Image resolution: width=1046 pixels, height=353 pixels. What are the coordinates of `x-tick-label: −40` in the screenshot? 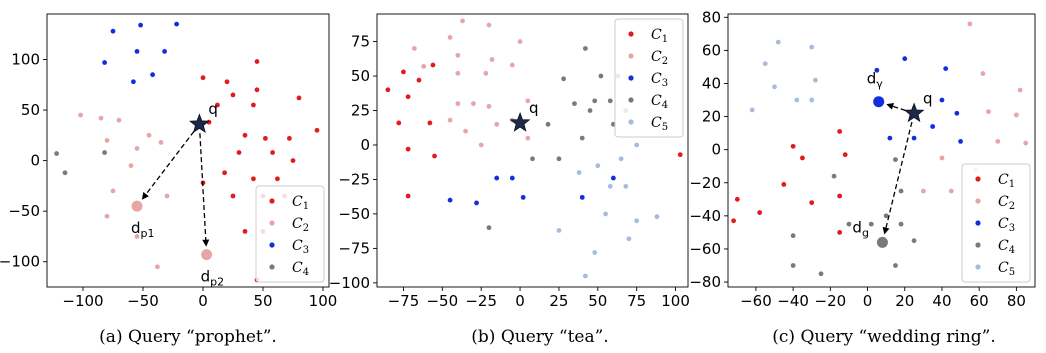 It's located at (793, 301).